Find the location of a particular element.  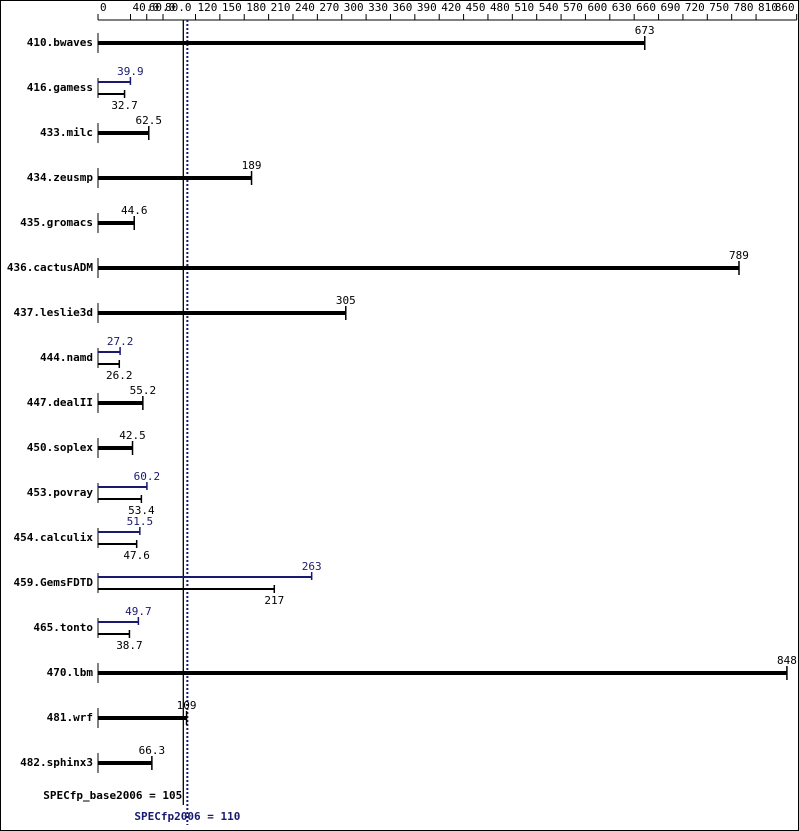

x-tick-label: 330 is located at coordinates (378, 7).